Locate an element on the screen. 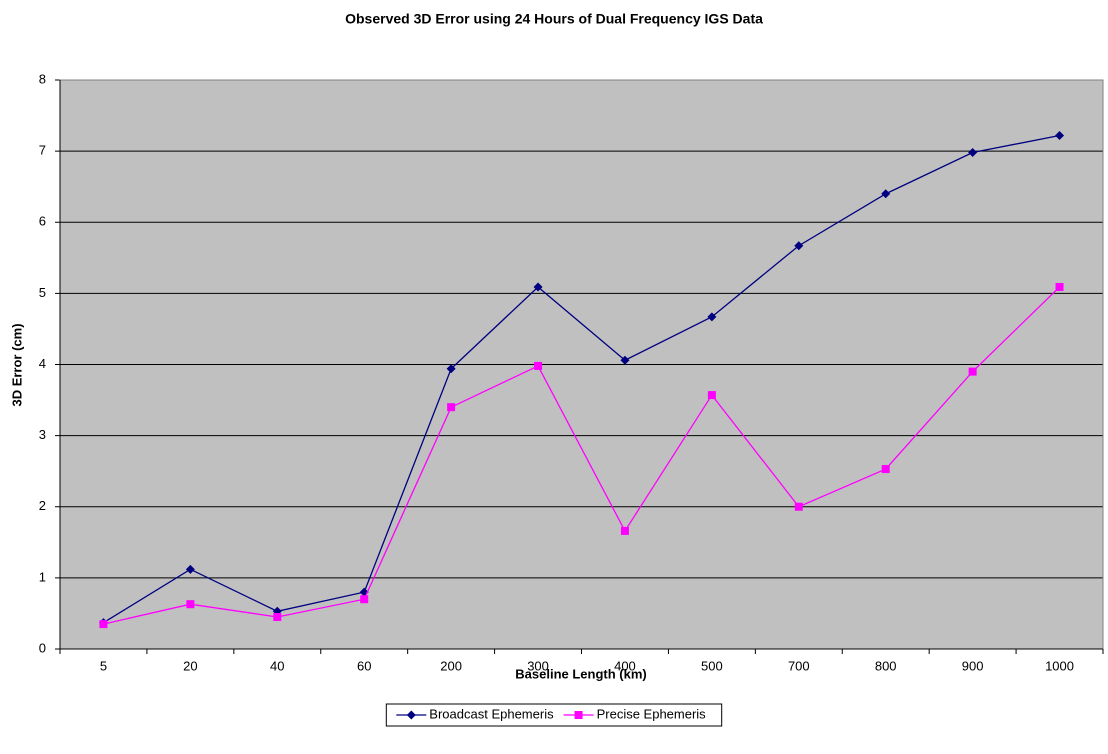 This screenshot has width=1108, height=754. x-tick-label: 5 is located at coordinates (103, 665).